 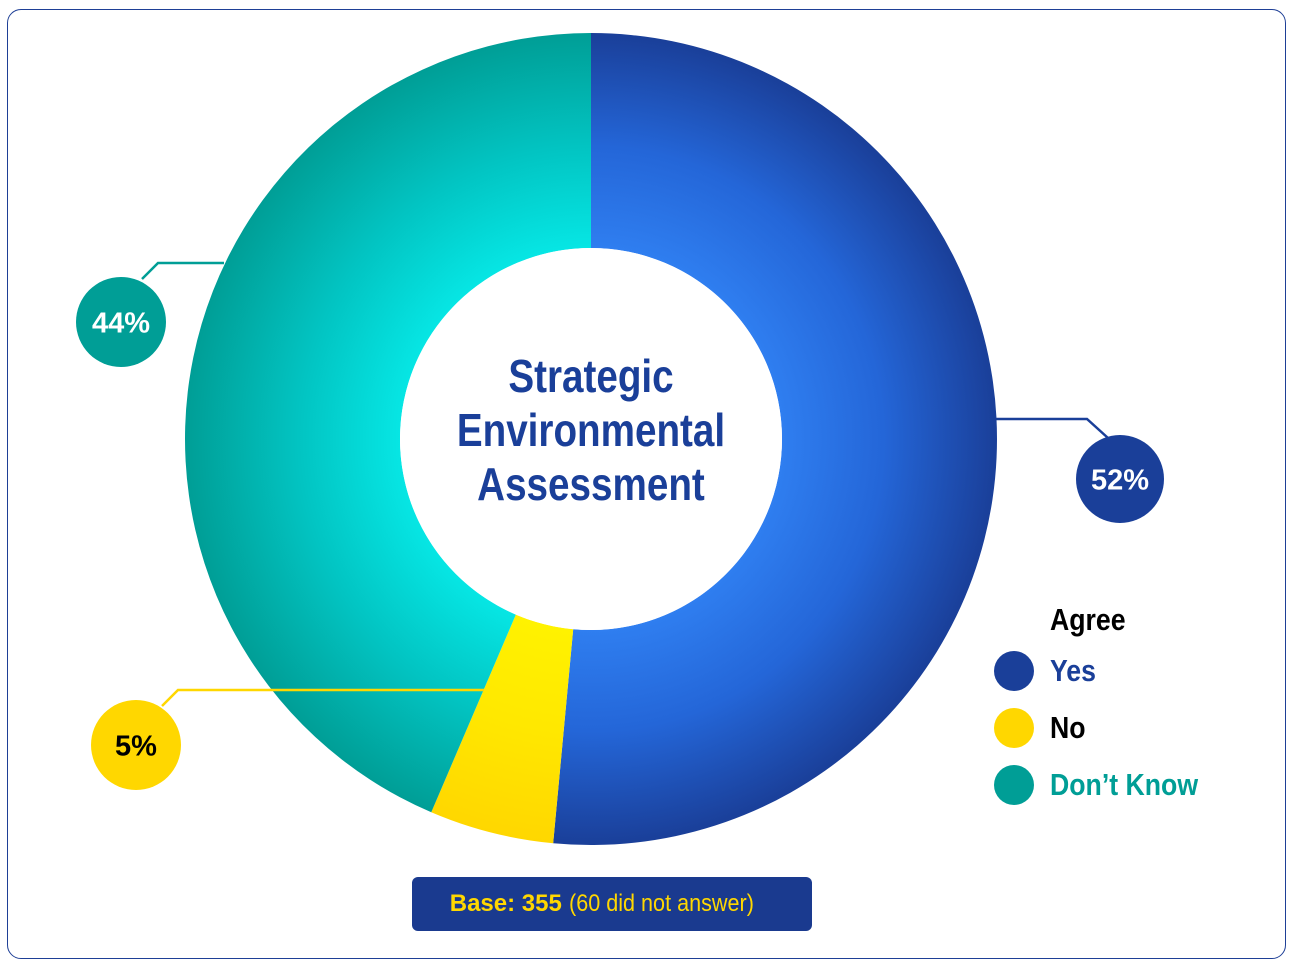 I want to click on callout-line-dont-know, so click(x=182, y=270).